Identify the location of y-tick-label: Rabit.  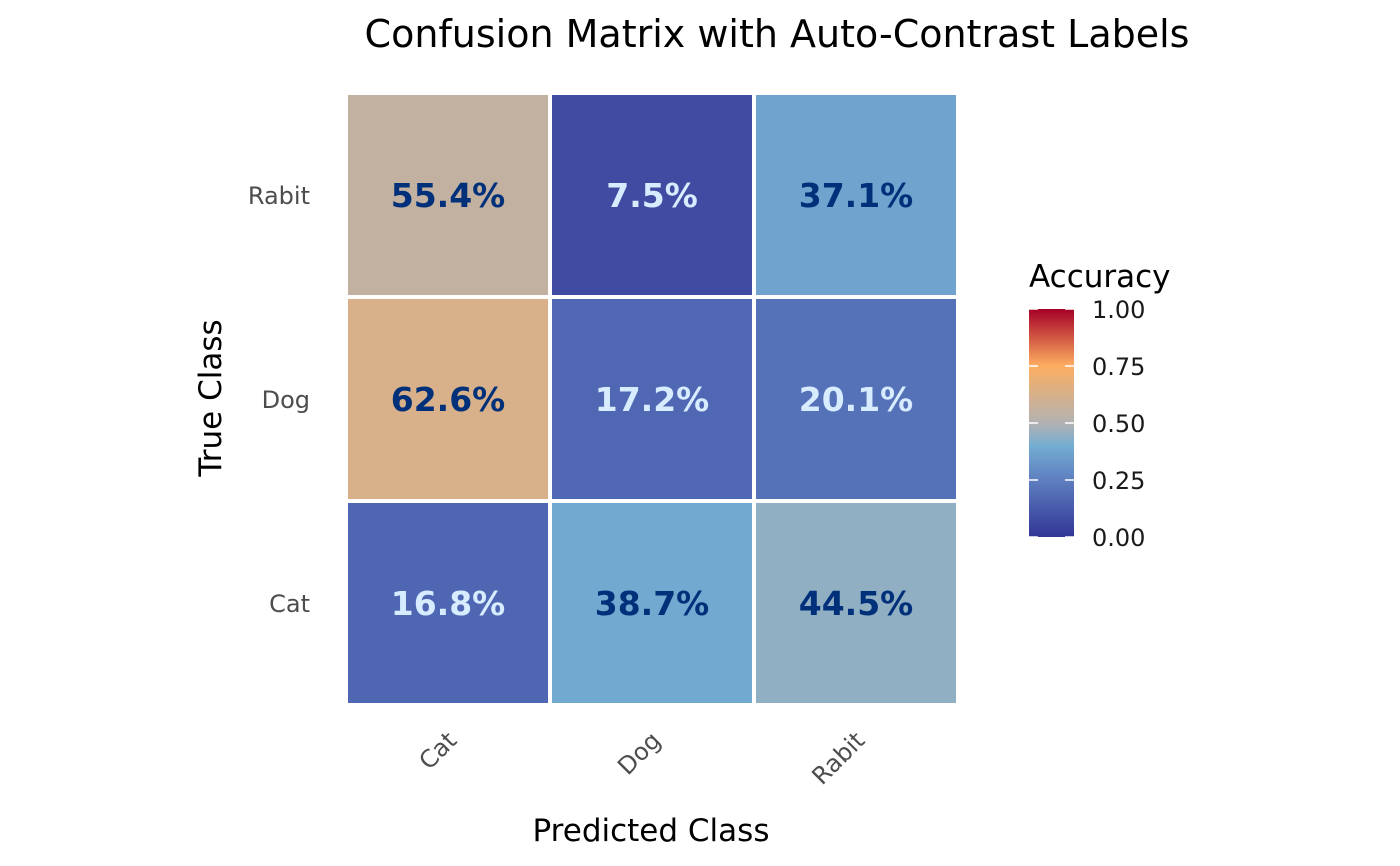
(279, 196).